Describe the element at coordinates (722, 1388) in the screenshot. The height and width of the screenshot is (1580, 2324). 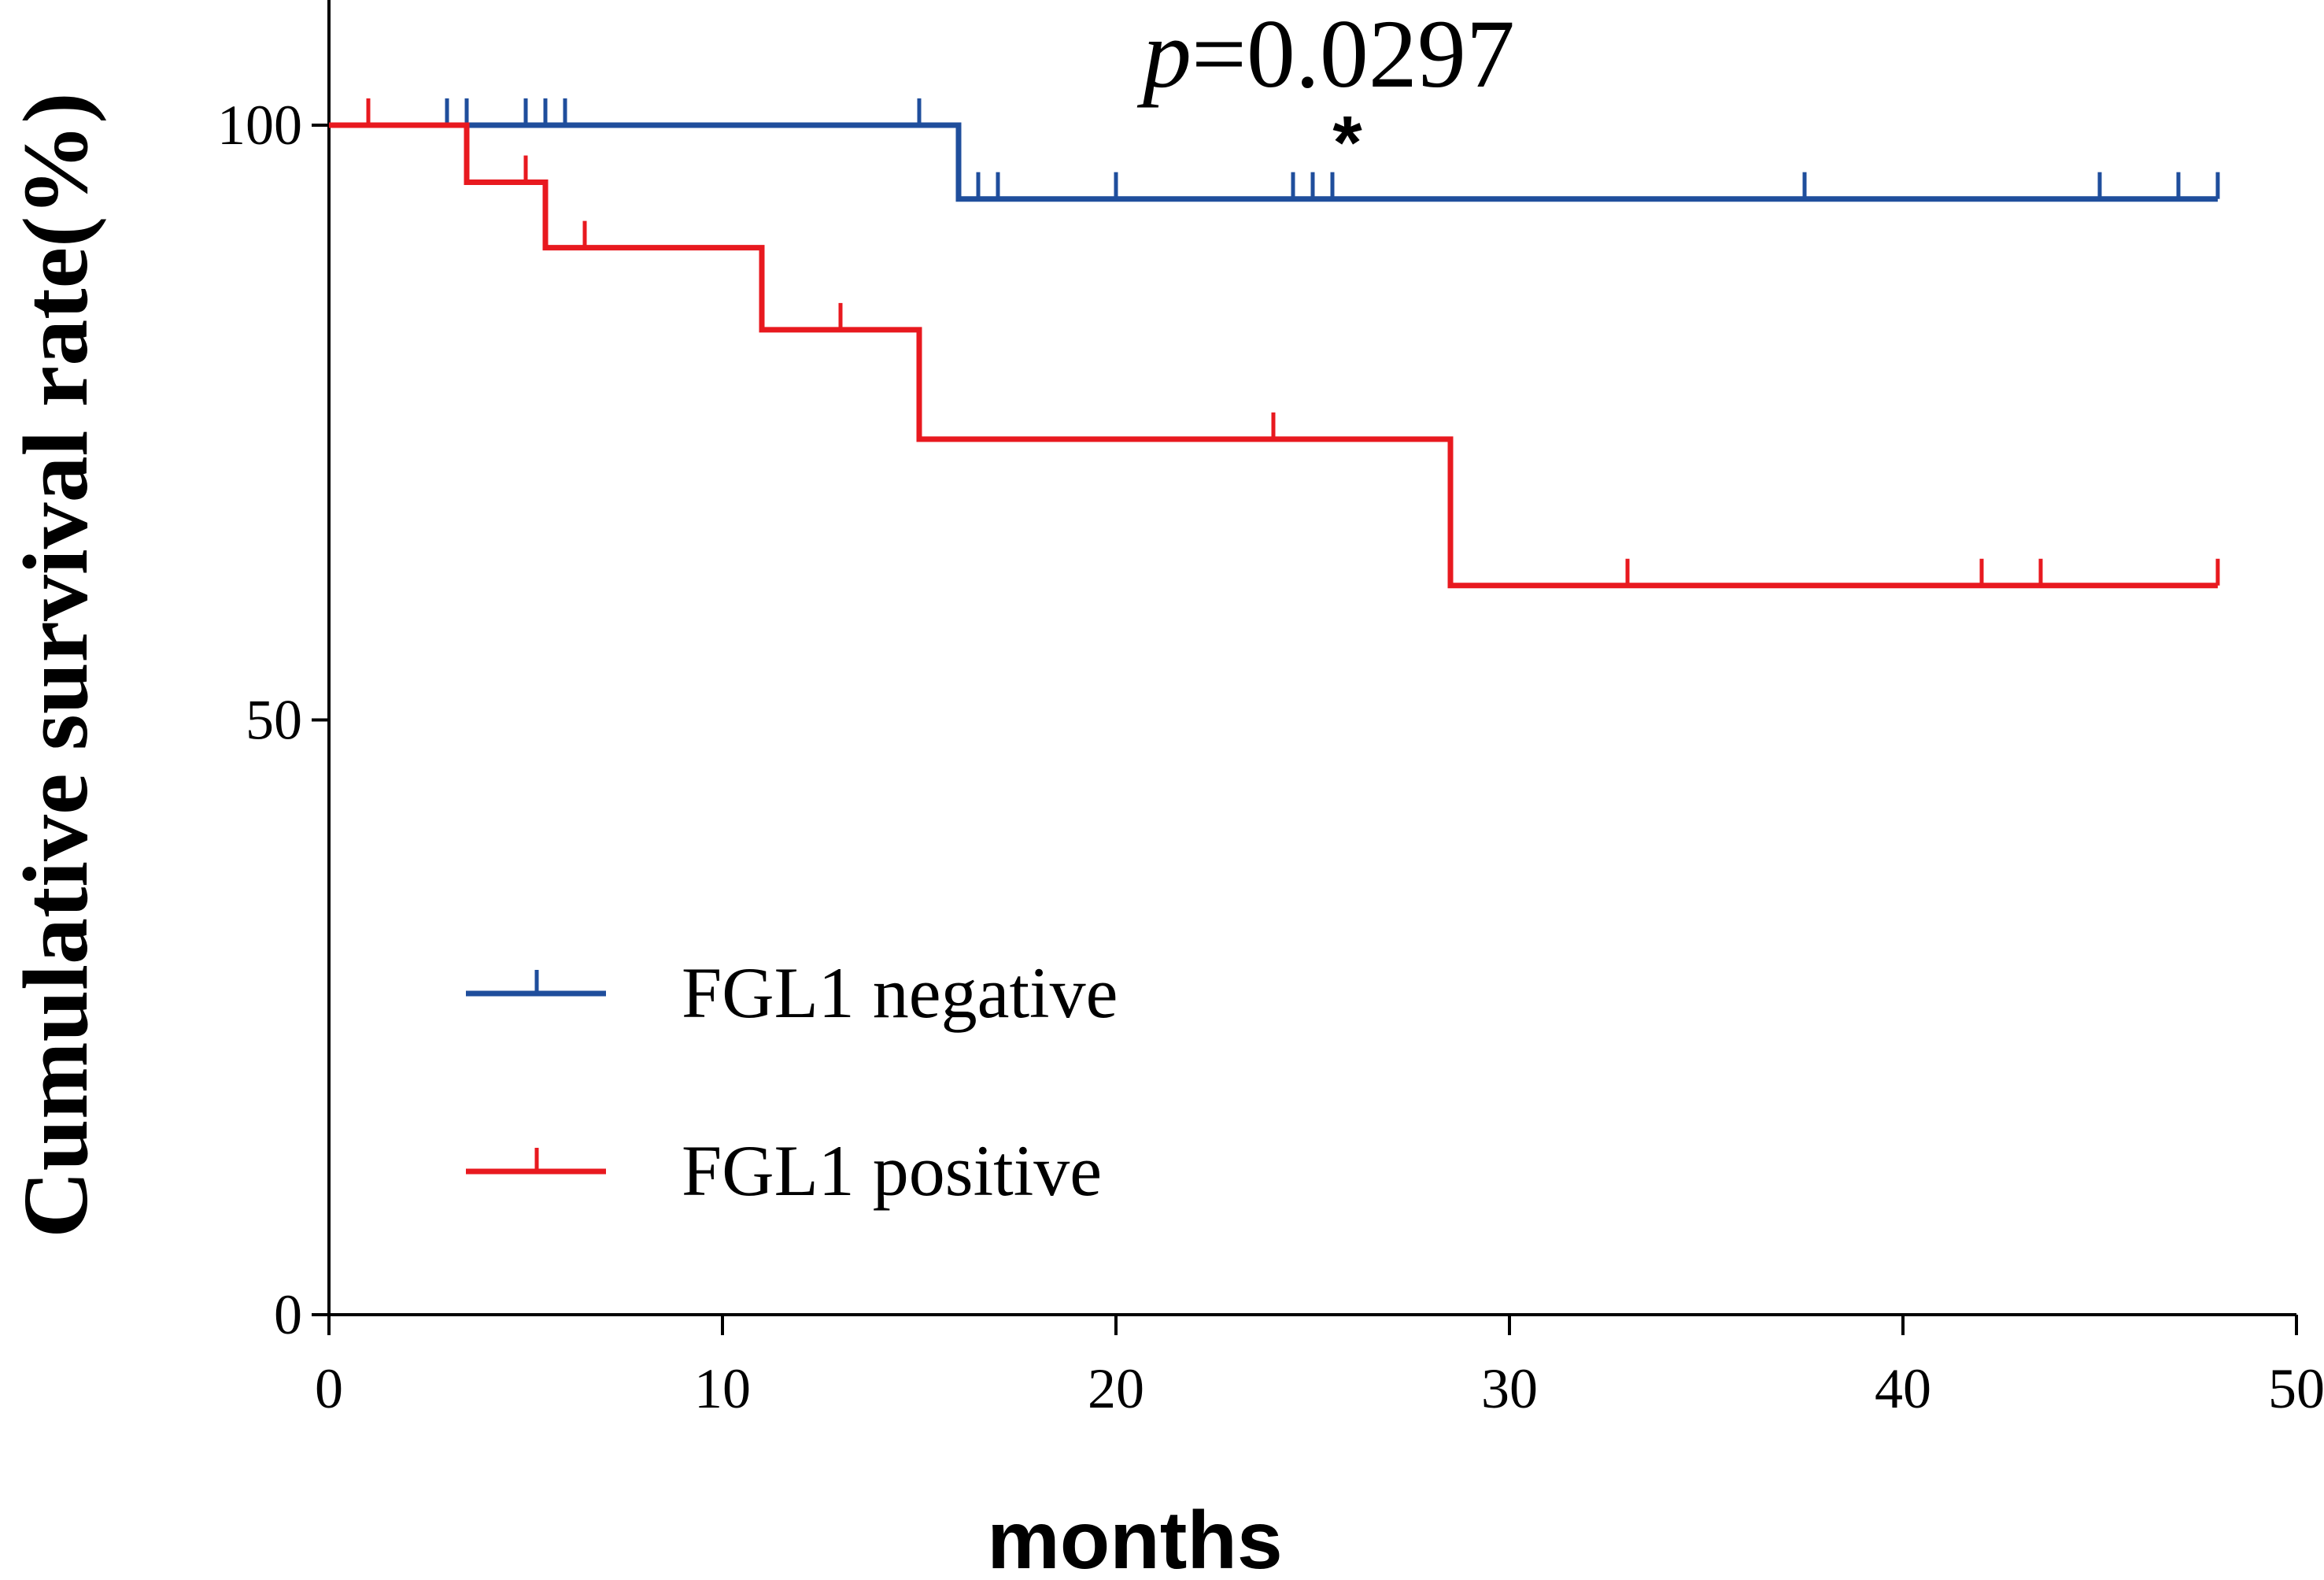
I see `x-tick-label: 10` at that location.